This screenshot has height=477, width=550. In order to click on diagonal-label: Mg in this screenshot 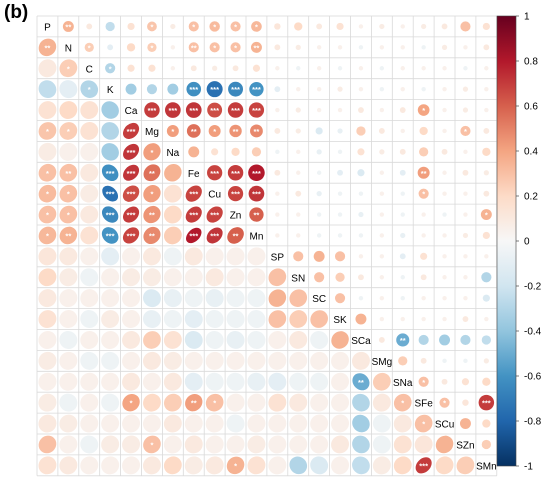, I will do `click(152, 132)`.